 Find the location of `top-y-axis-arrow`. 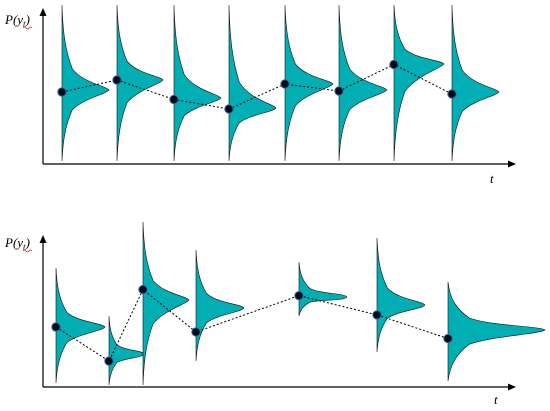

top-y-axis-arrow is located at coordinates (43, 12).